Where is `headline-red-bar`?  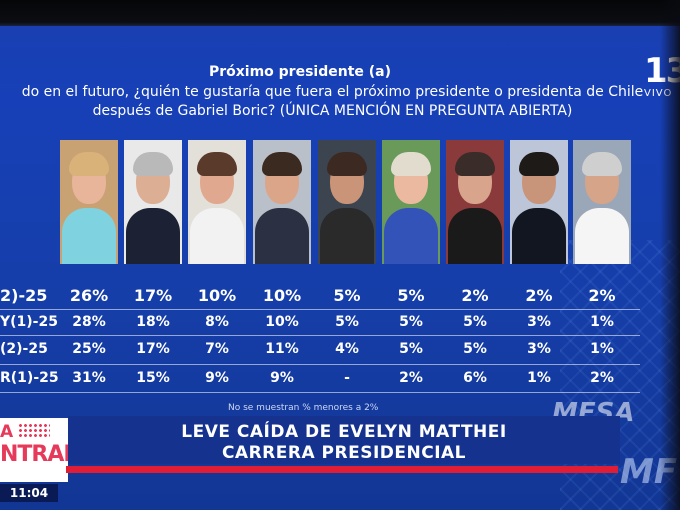 headline-red-bar is located at coordinates (342, 469).